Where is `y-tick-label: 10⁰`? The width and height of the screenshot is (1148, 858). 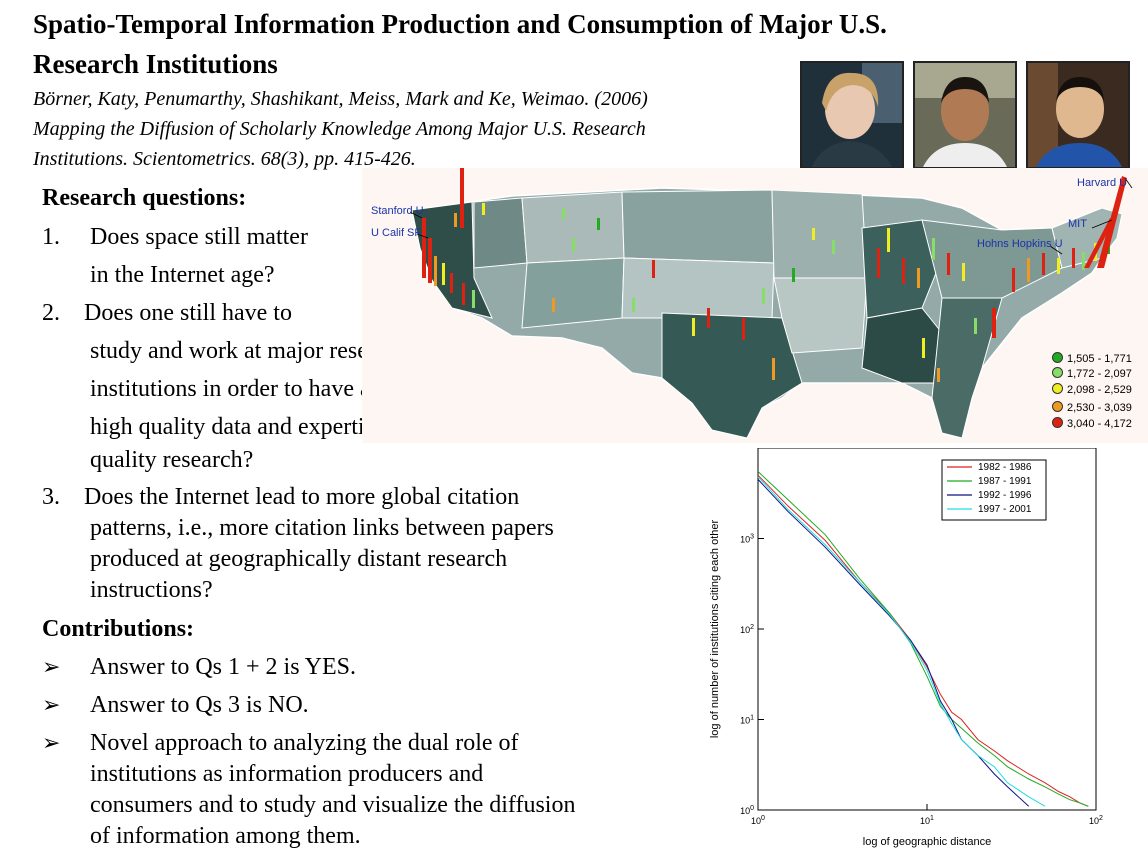
y-tick-label: 10⁰ is located at coordinates (747, 810).